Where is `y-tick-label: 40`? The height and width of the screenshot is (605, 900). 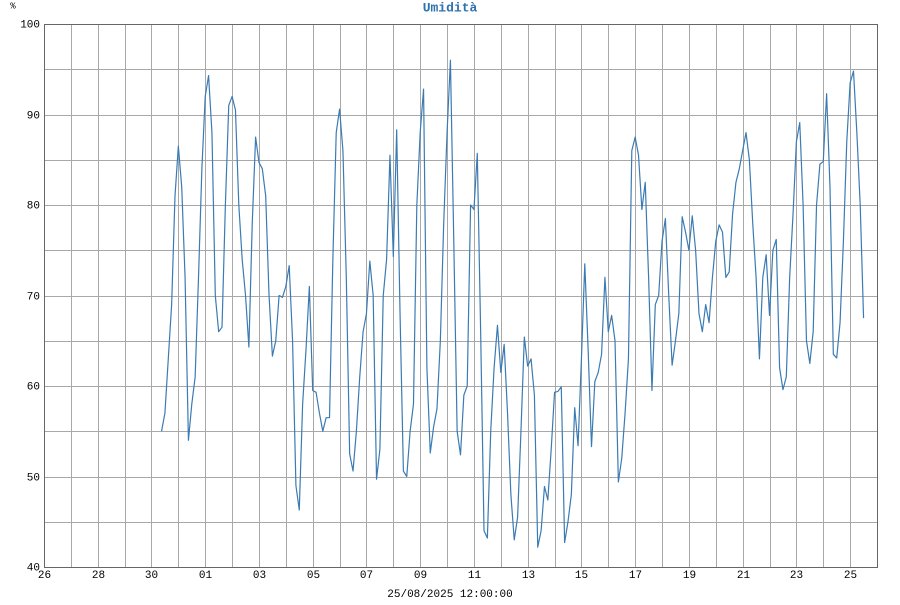 y-tick-label: 40 is located at coordinates (33, 568).